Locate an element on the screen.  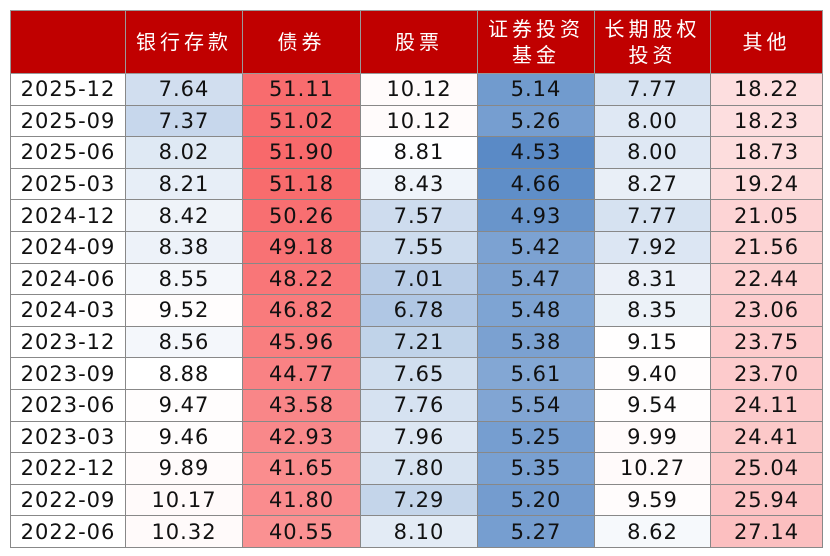
value-cell: 21.05 is located at coordinates (766, 215).